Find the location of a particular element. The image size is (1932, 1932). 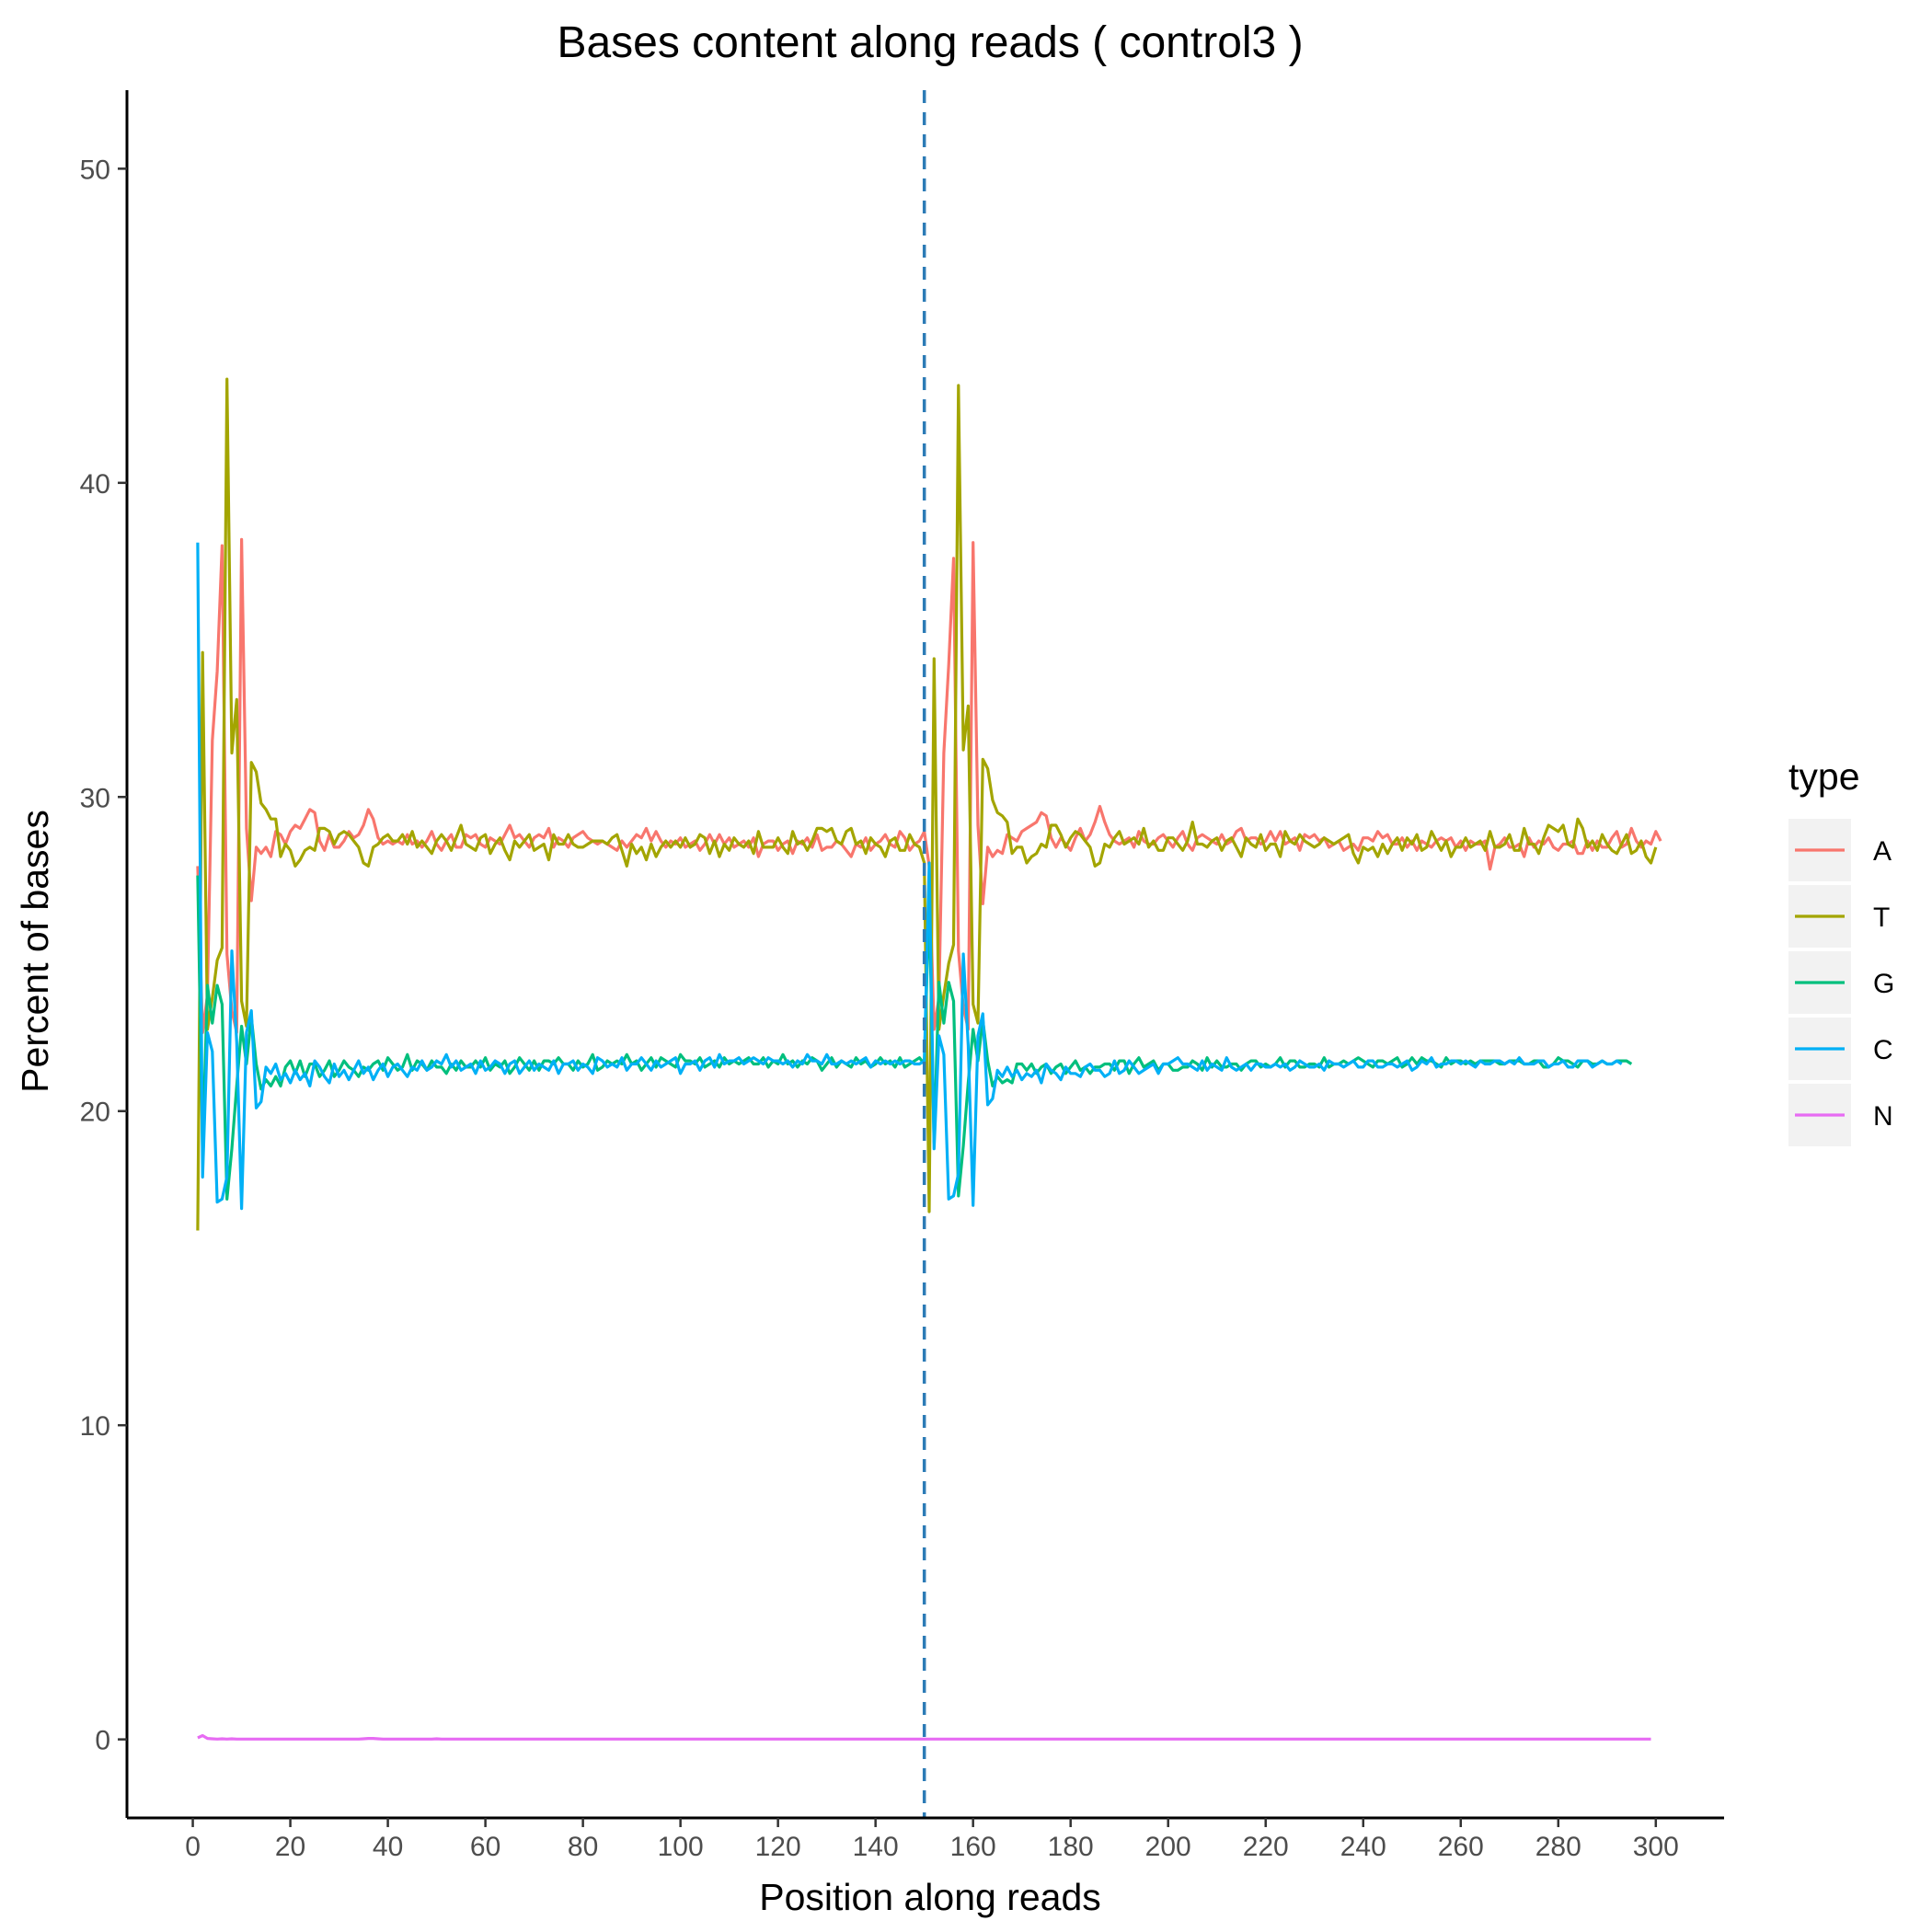

y-tick-label-0: 0 is located at coordinates (102, 1741).